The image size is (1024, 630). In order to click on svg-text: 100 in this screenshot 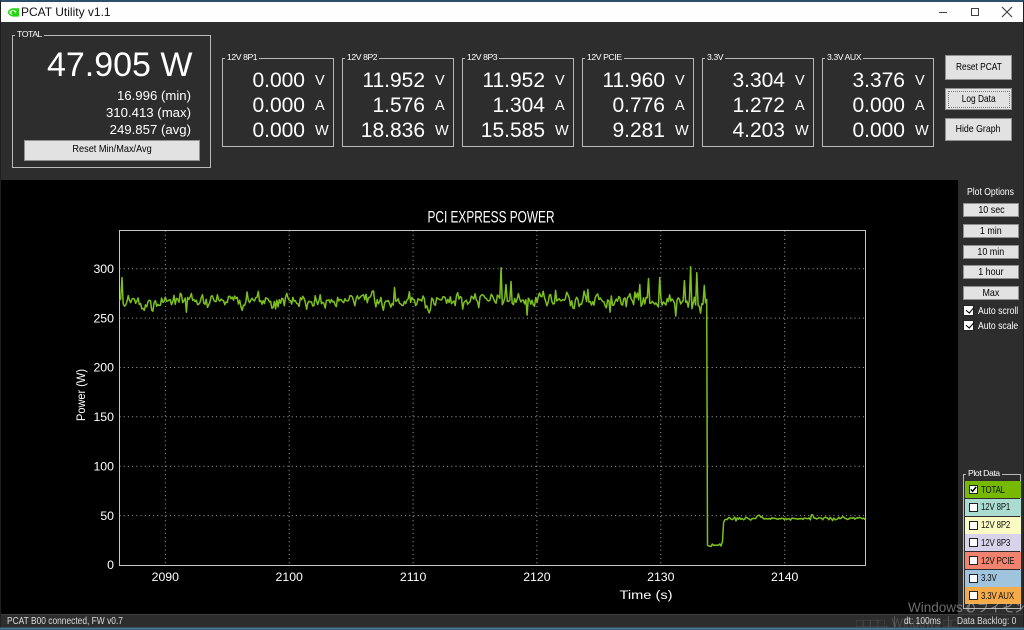, I will do `click(103, 466)`.